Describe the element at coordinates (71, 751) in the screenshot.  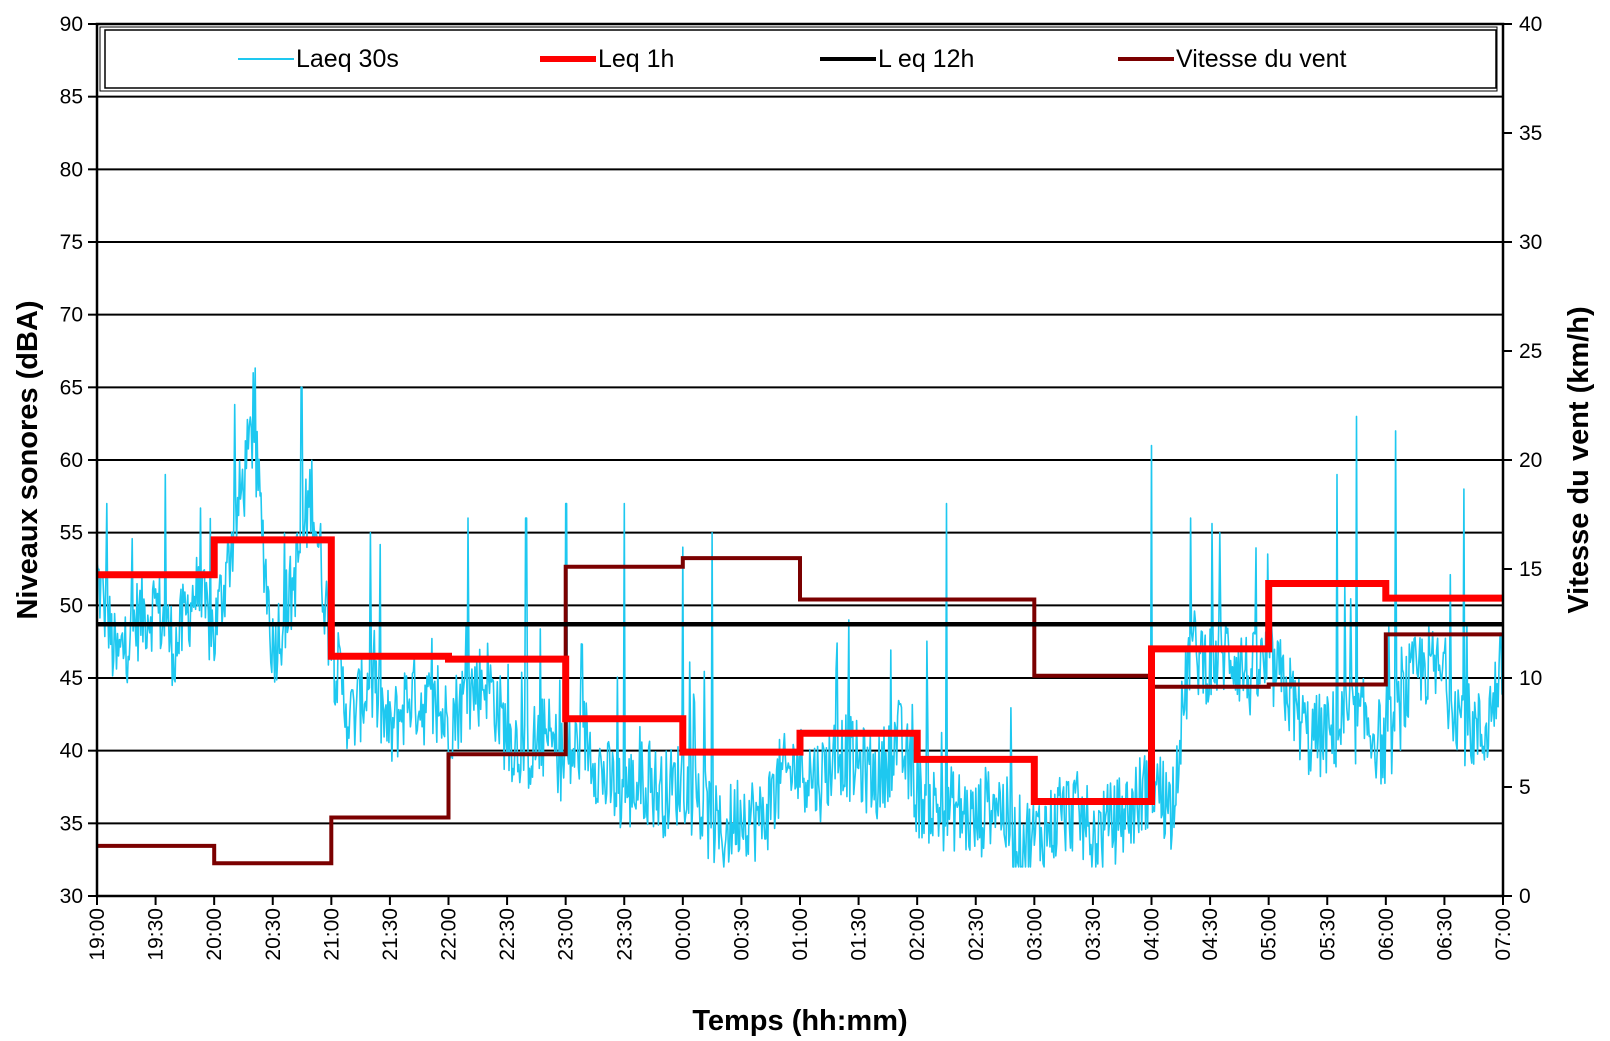
I see `left-tick-label: 40` at that location.